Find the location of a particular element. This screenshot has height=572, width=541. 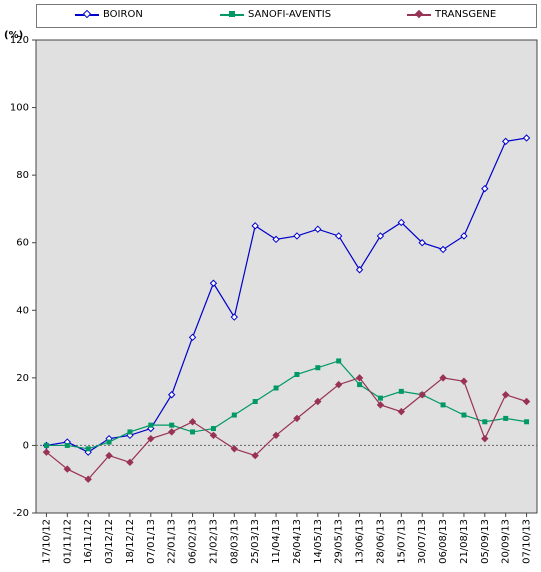

x-tick-label: 01/11/12 is located at coordinates (67, 541).